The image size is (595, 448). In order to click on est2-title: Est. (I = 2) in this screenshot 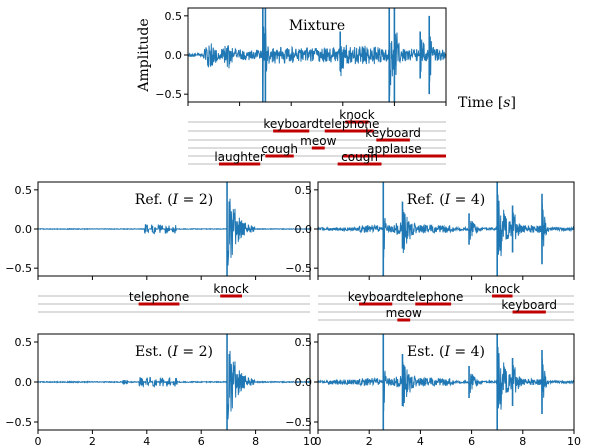, I will do `click(174, 352)`.